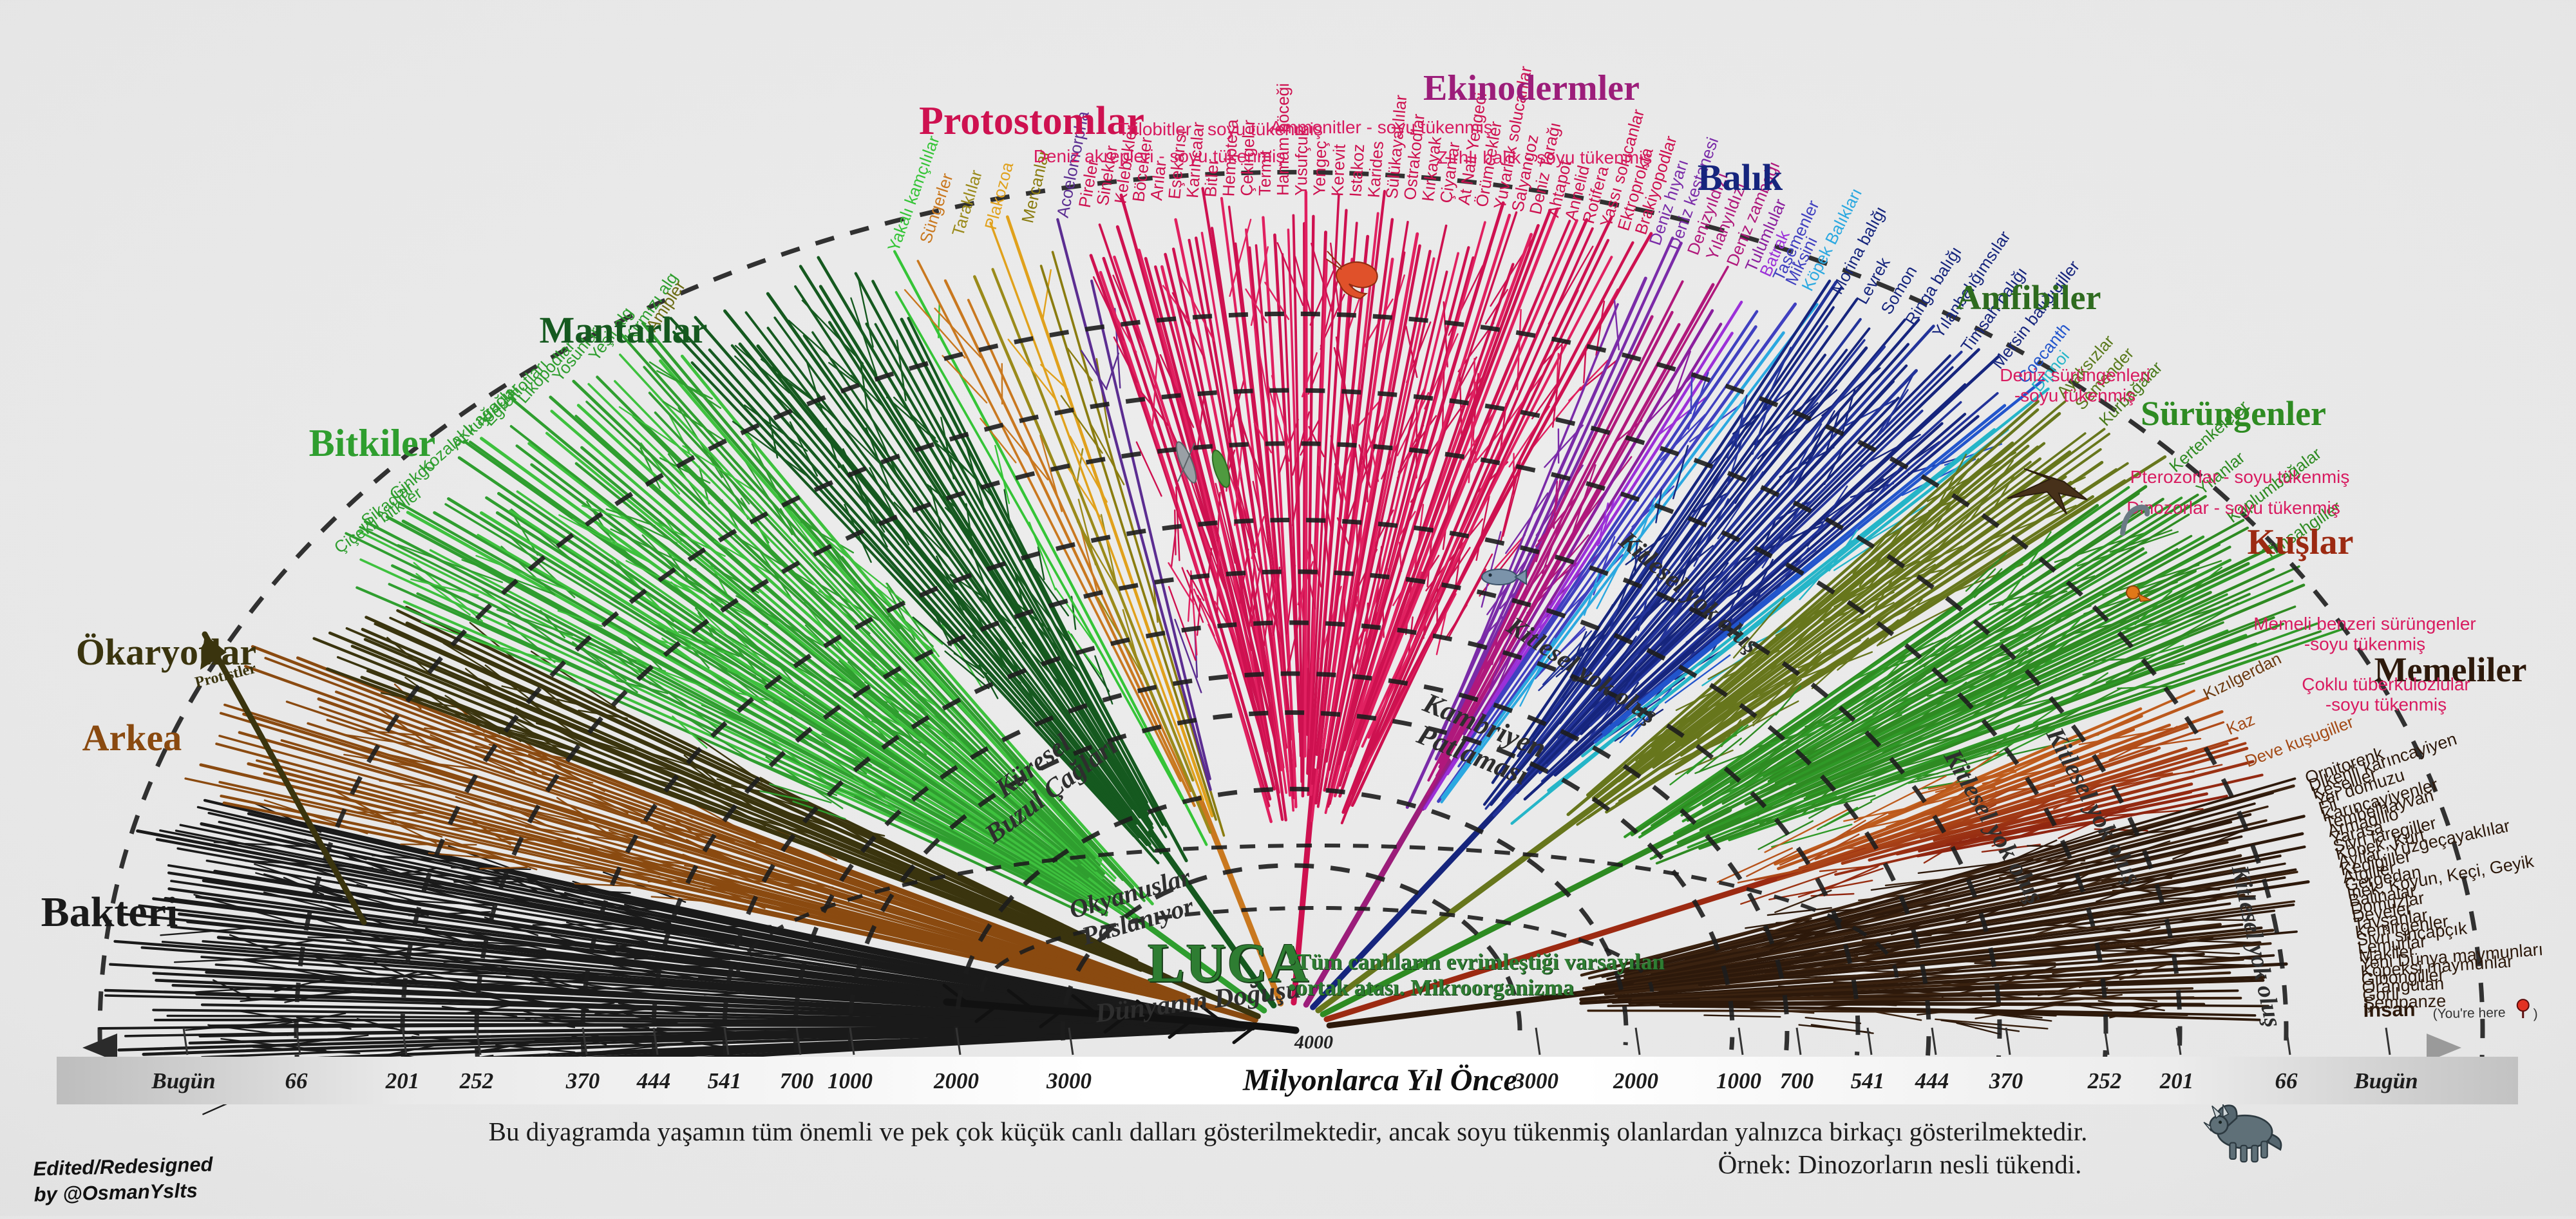 The image size is (2576, 1219). I want to click on group-title-protostomes: Protostomlar, so click(1031, 121).